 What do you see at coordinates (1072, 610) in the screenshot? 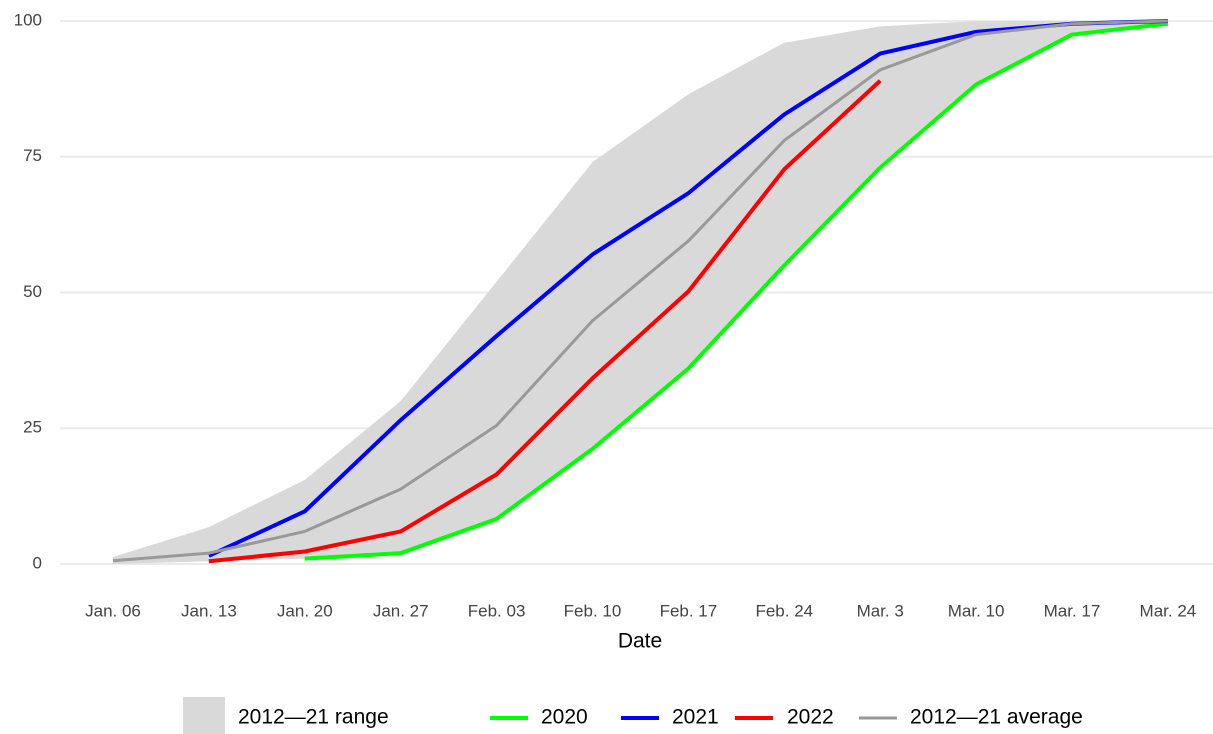
I see `x-tick-label: Mar. 17` at bounding box center [1072, 610].